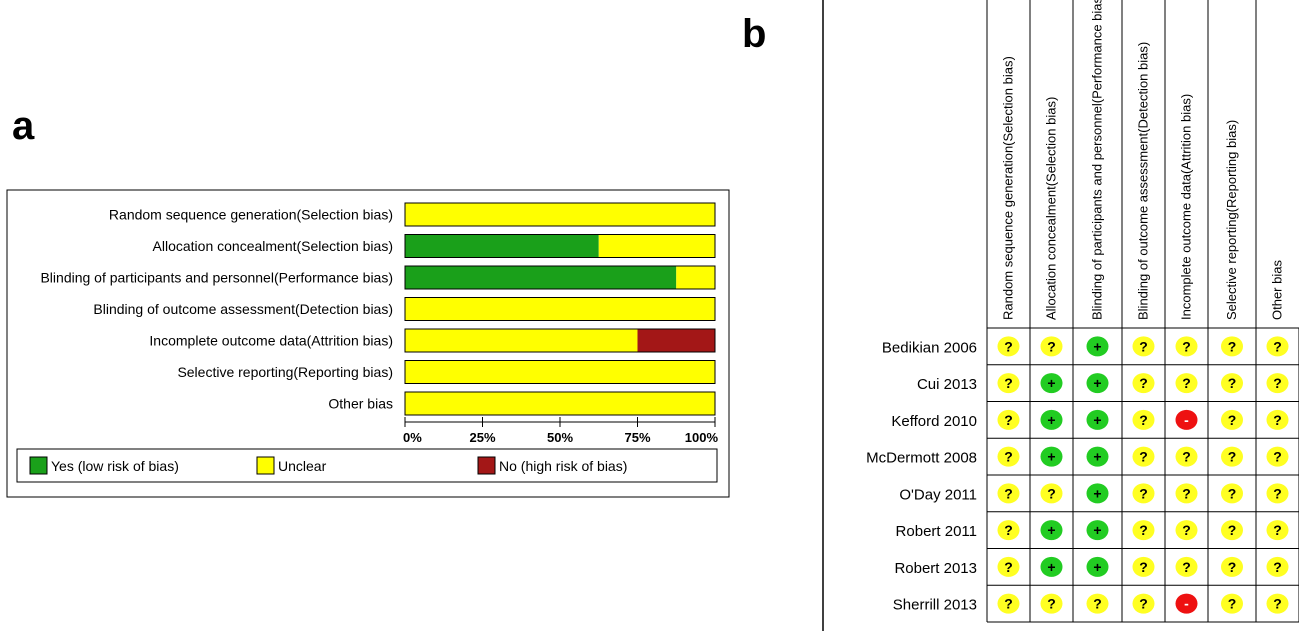 This screenshot has width=1299, height=631. What do you see at coordinates (1186, 207) in the screenshot?
I see `column-header-label: Incomplete outcome data(Attrition bias)` at bounding box center [1186, 207].